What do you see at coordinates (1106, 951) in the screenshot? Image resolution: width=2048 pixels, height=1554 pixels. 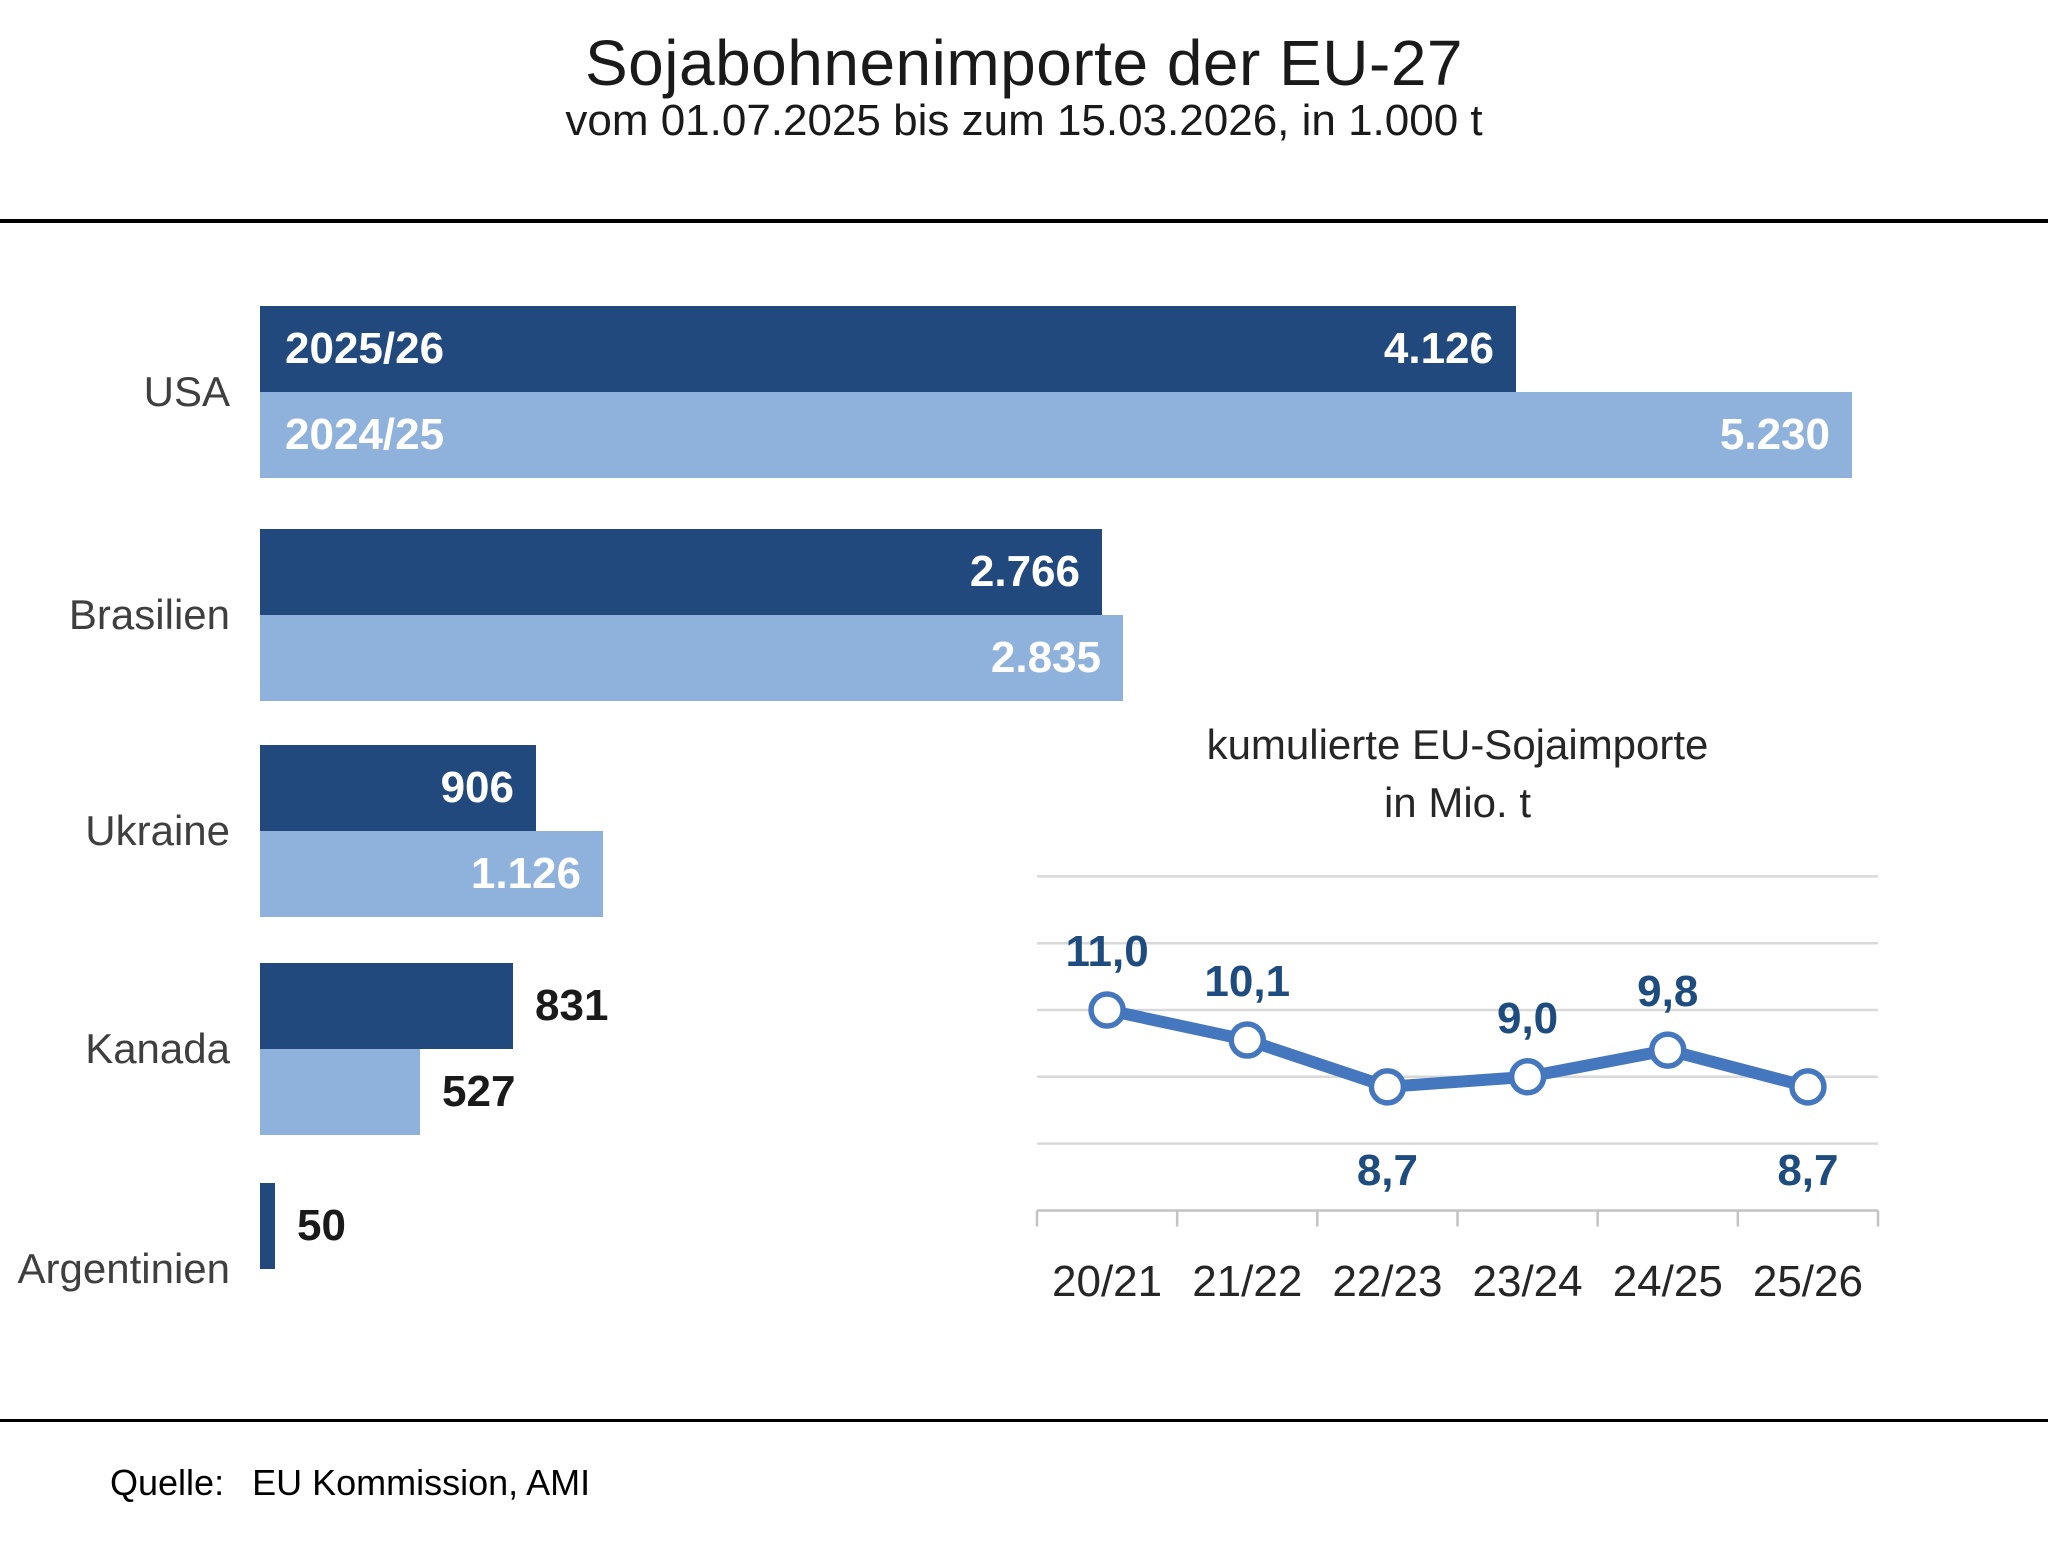 I see `point-value-label: 11,0` at bounding box center [1106, 951].